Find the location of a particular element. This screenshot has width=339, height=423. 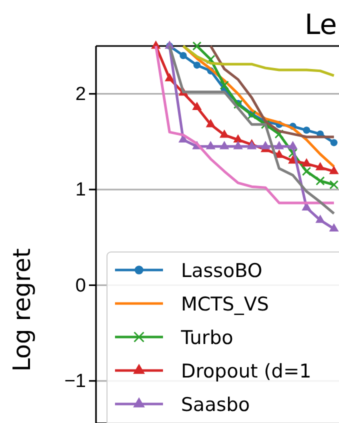

y-tick-label: −1 is located at coordinates (75, 381).